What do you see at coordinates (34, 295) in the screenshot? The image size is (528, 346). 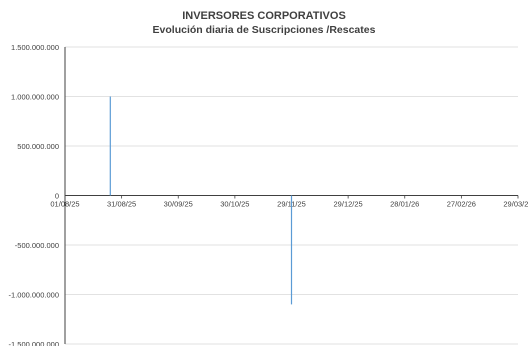 I see `y-tick-label: -1.000.000.000` at bounding box center [34, 295].